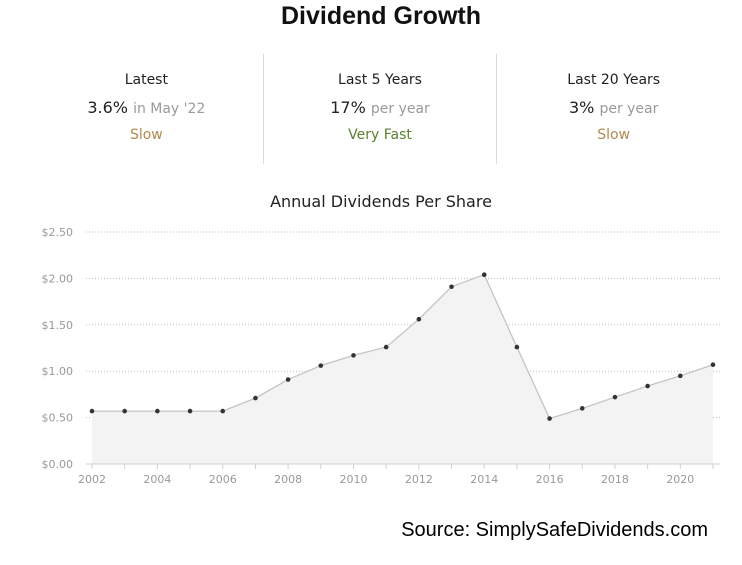  I want to click on x-tick-label: 2002, so click(92, 479).